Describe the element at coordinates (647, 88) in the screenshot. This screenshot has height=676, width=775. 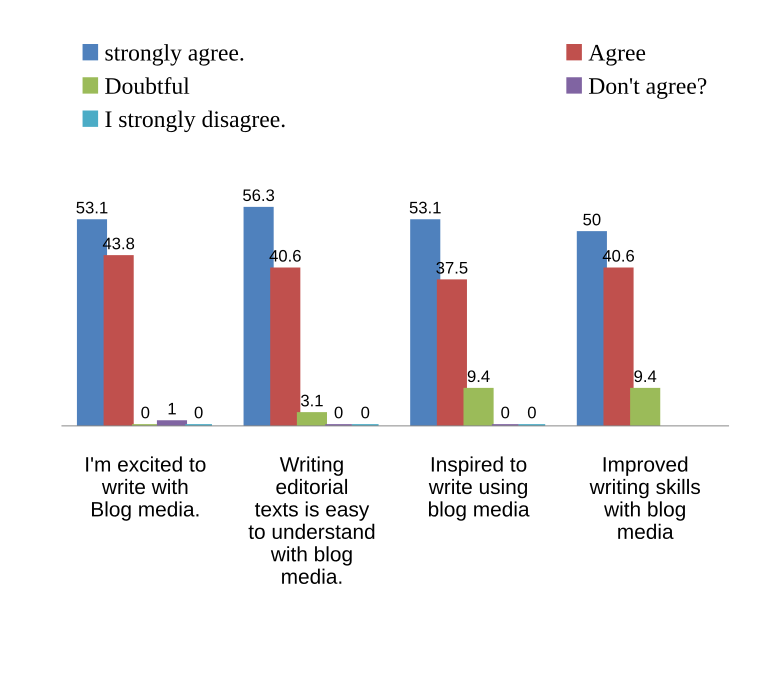
I see `legend-label: Don't agree?` at that location.